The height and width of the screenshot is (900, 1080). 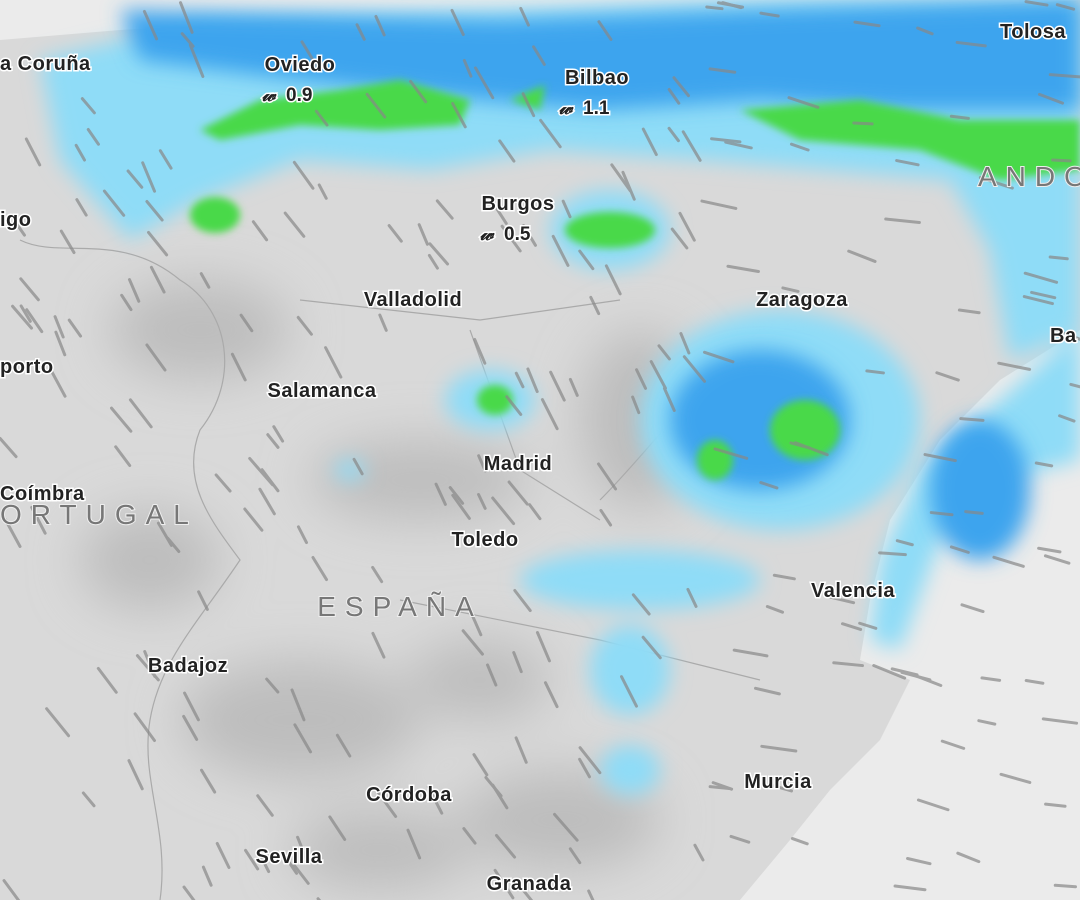 What do you see at coordinates (400, 606) in the screenshot?
I see `country-label: ESPAÑA` at bounding box center [400, 606].